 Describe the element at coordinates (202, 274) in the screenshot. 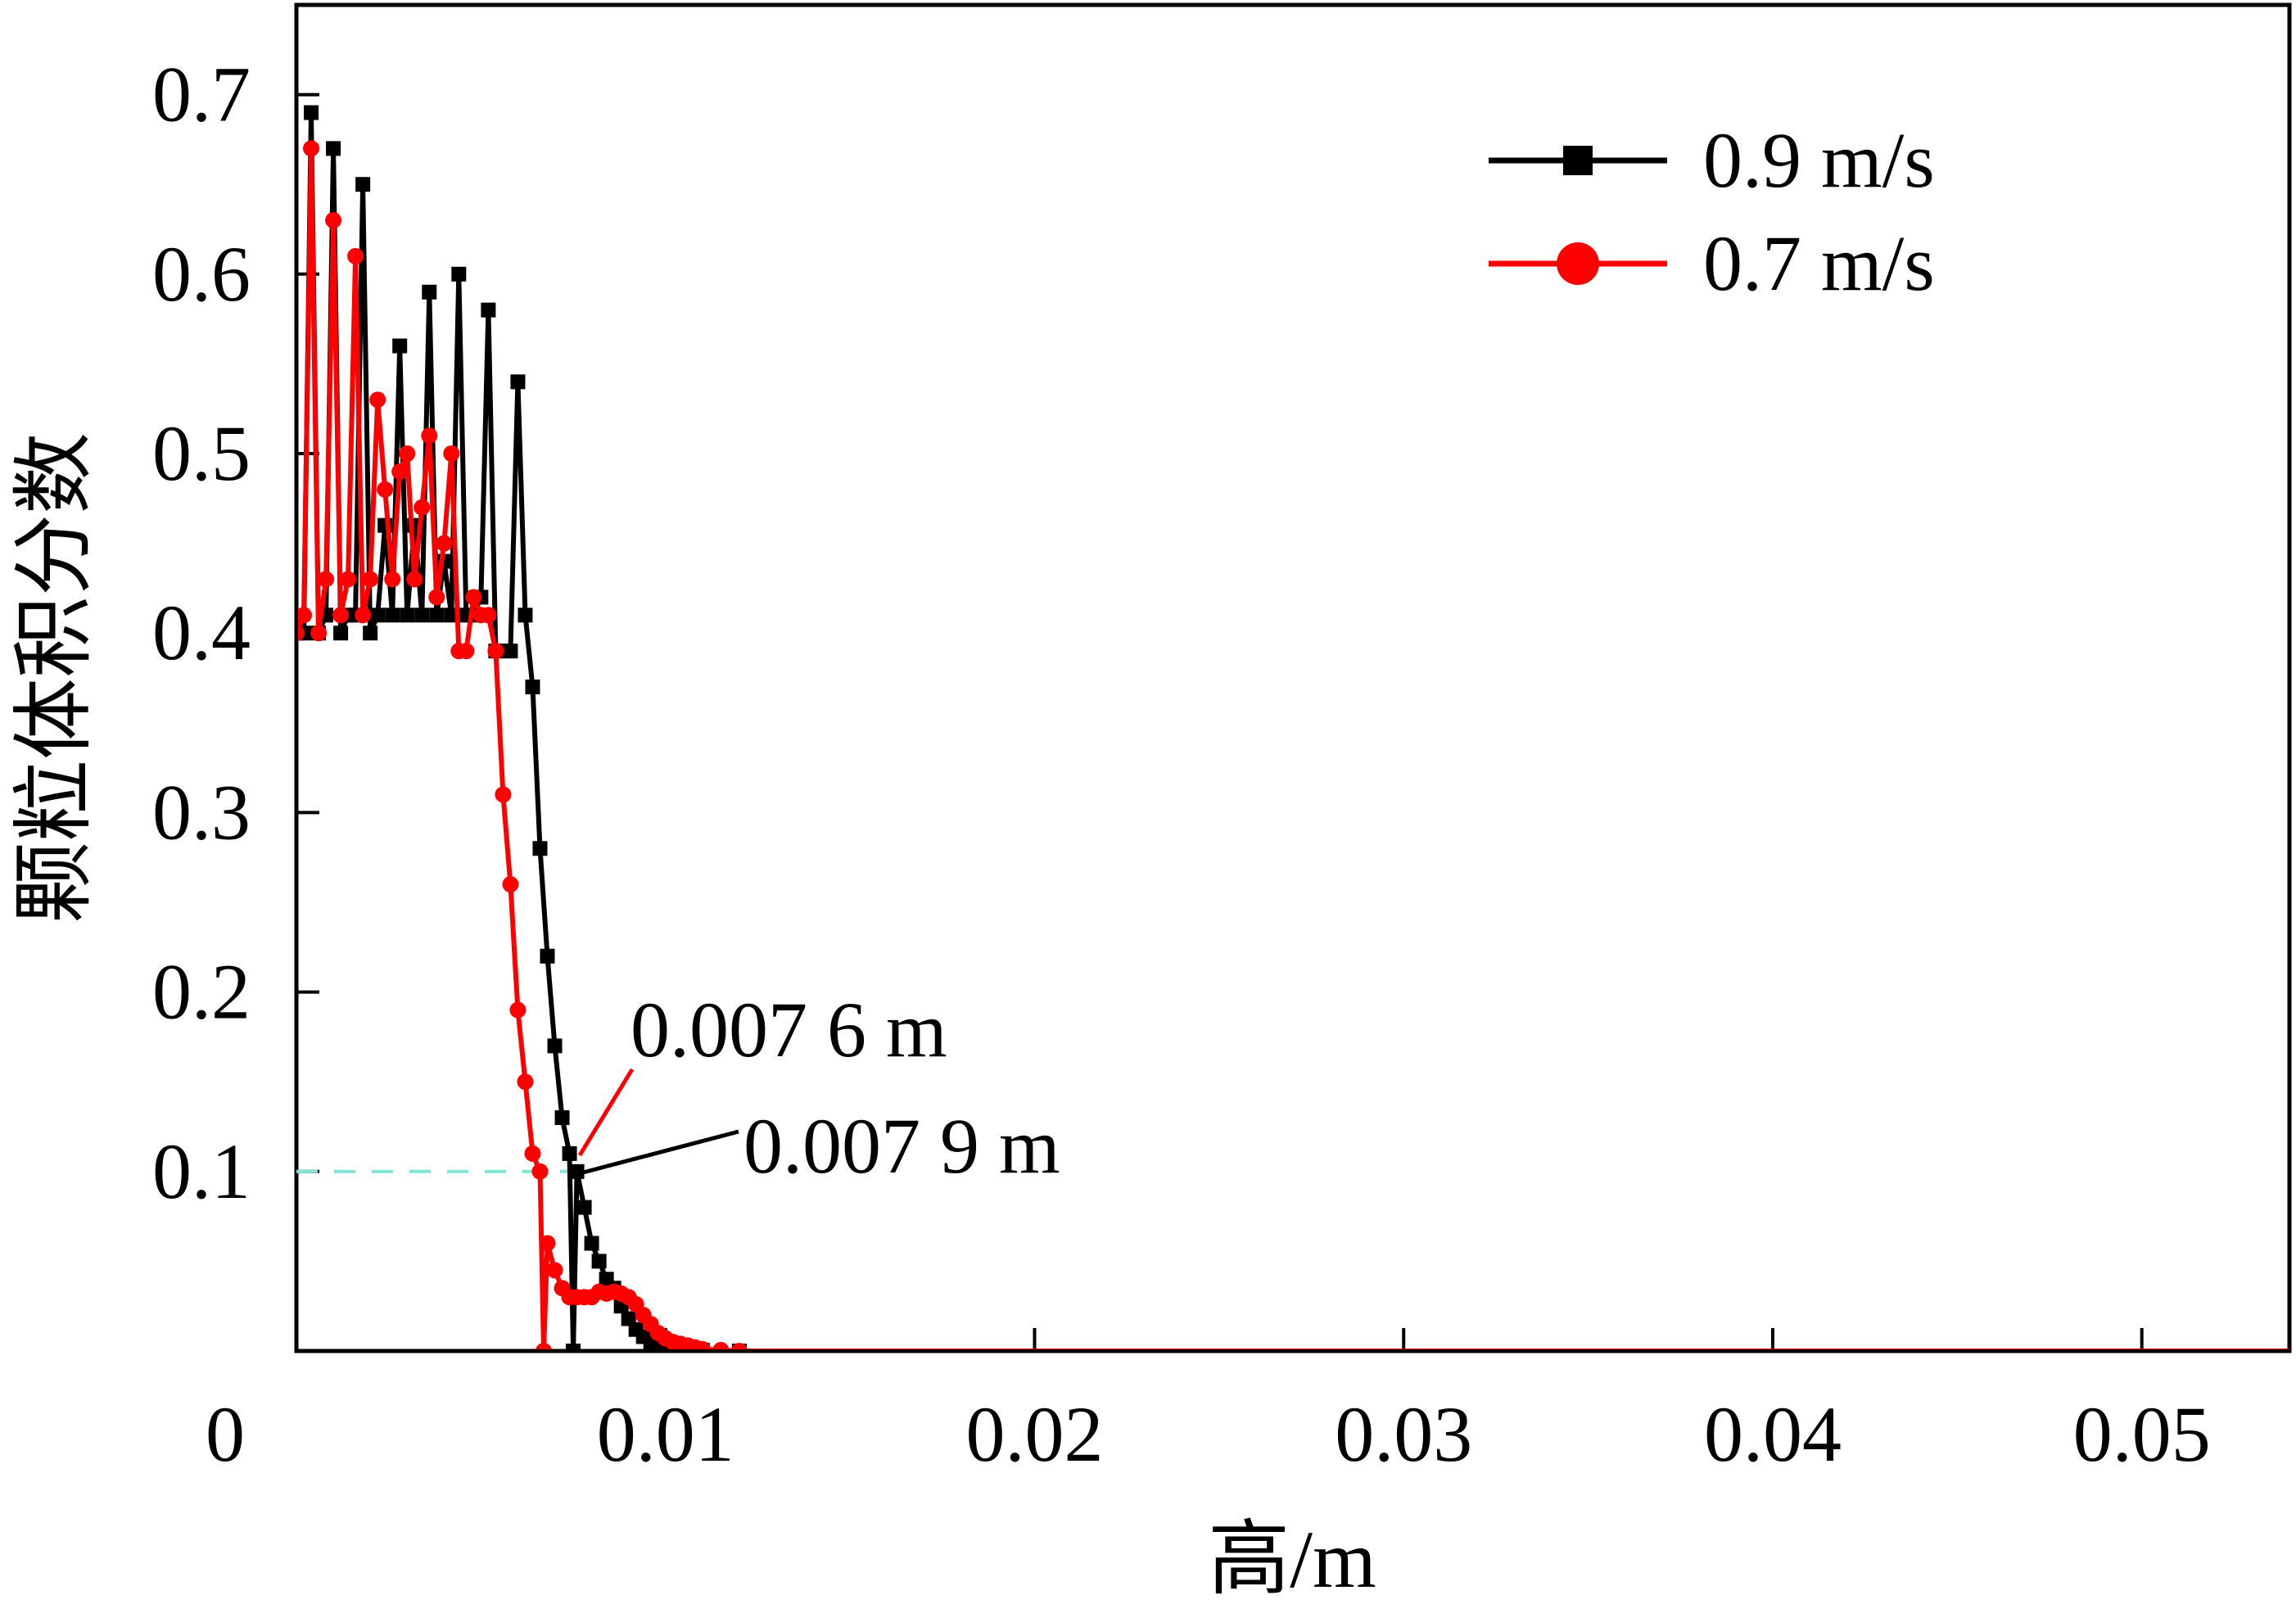

I see `y-tick-label: 0.6` at that location.